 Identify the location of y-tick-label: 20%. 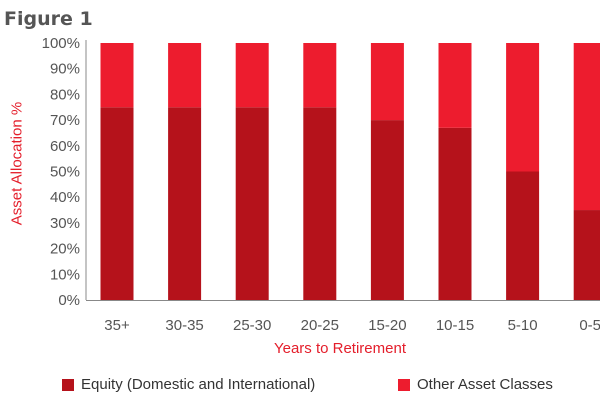
(65, 249).